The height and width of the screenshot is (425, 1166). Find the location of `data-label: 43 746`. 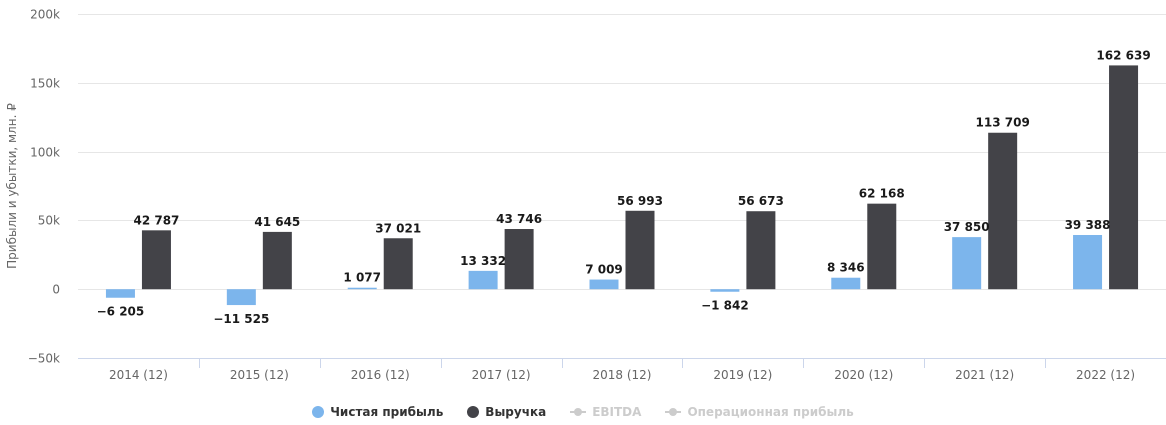

data-label: 43 746 is located at coordinates (519, 219).